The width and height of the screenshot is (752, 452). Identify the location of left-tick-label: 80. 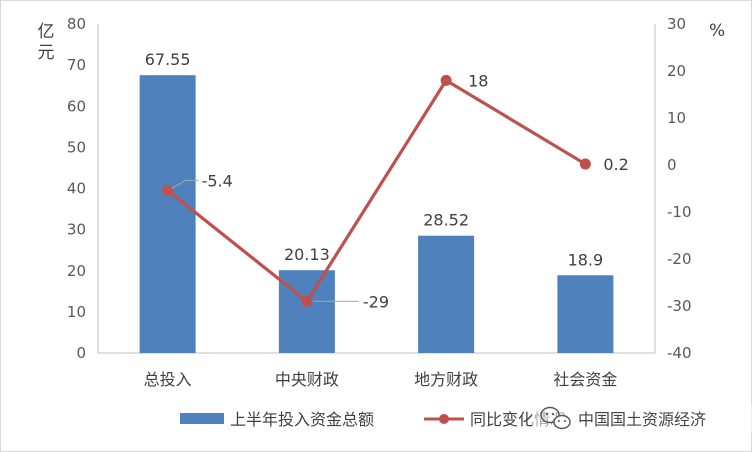
(76, 24).